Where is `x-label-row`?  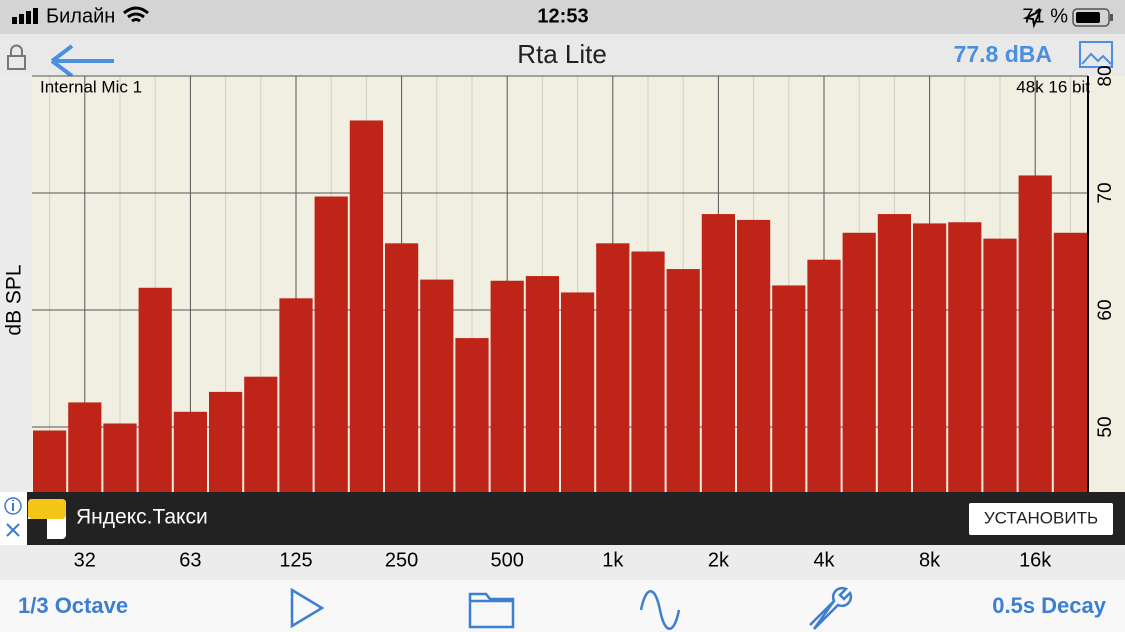
x-label-row is located at coordinates (562, 562).